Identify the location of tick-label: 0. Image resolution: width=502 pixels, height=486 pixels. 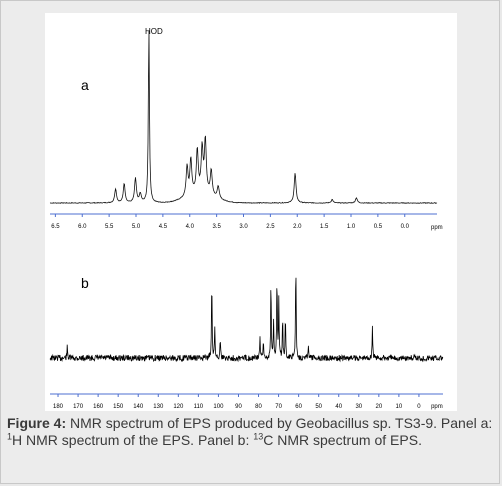
(419, 407).